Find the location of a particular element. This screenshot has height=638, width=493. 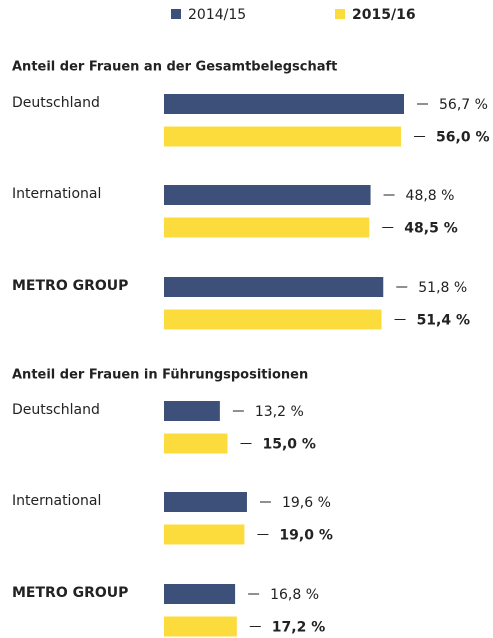

value-label: 48,5 % is located at coordinates (430, 229).